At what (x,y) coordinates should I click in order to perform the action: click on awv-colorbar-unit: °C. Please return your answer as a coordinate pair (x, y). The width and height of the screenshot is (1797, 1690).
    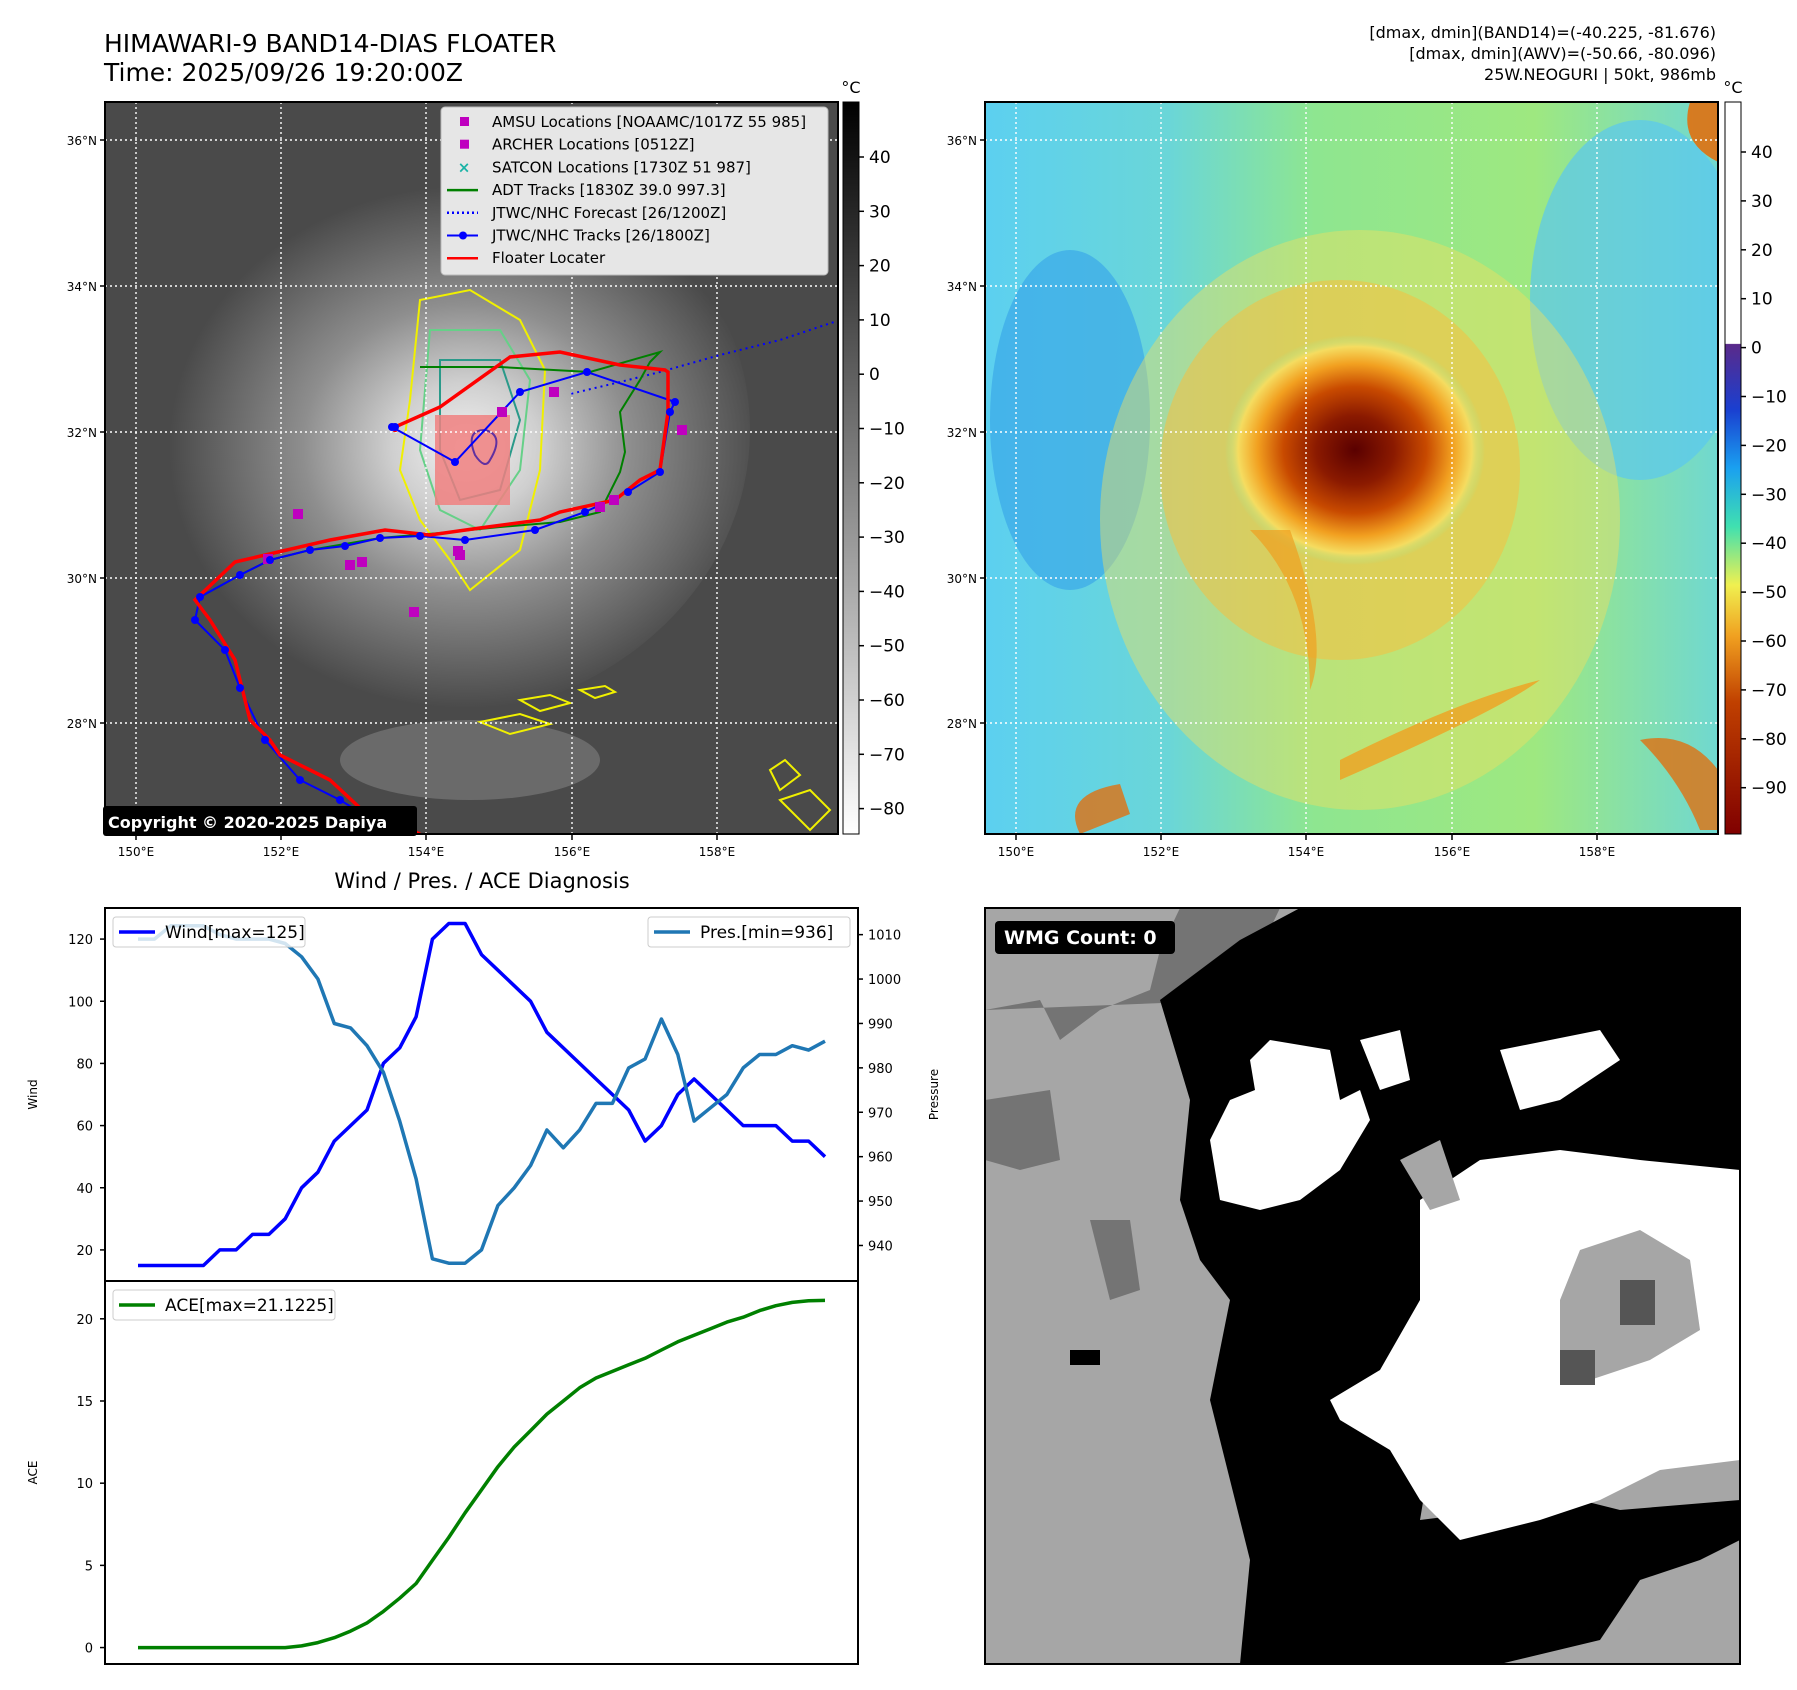
    Looking at the image, I should click on (1732, 87).